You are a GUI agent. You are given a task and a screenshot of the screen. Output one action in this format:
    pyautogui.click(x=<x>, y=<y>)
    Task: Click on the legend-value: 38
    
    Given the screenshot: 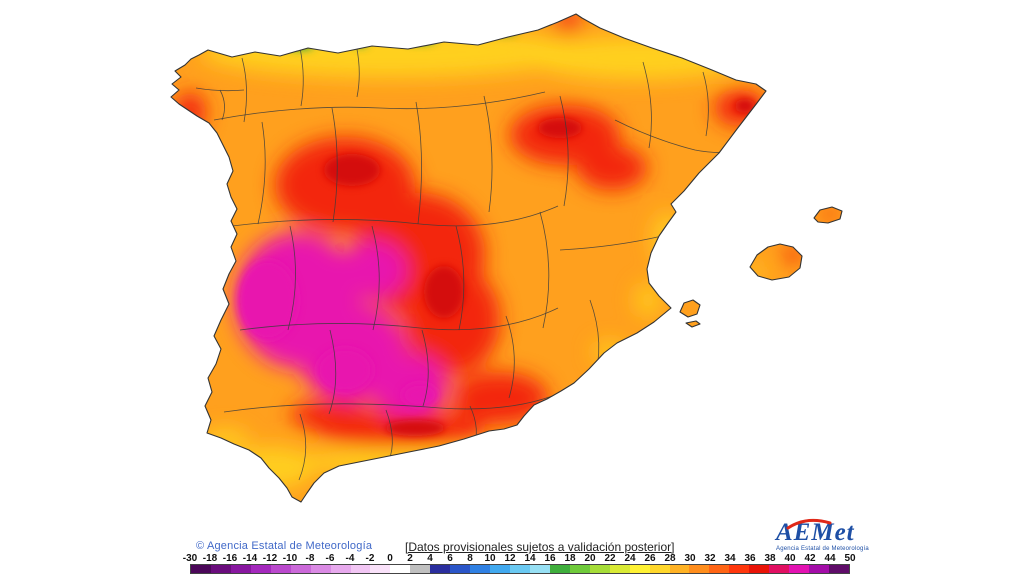 What is the action you would take?
    pyautogui.click(x=770, y=558)
    